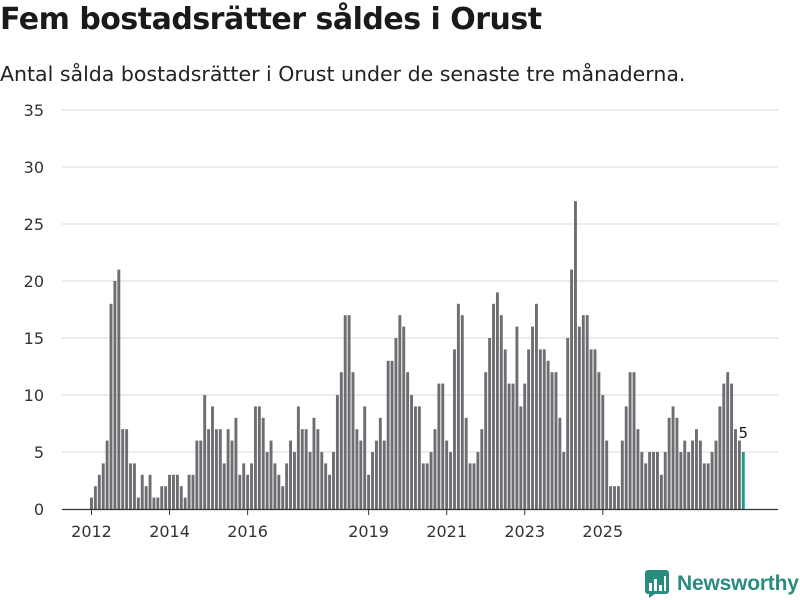 The width and height of the screenshot is (800, 600). I want to click on y-tick-label: 10, so click(34, 395).